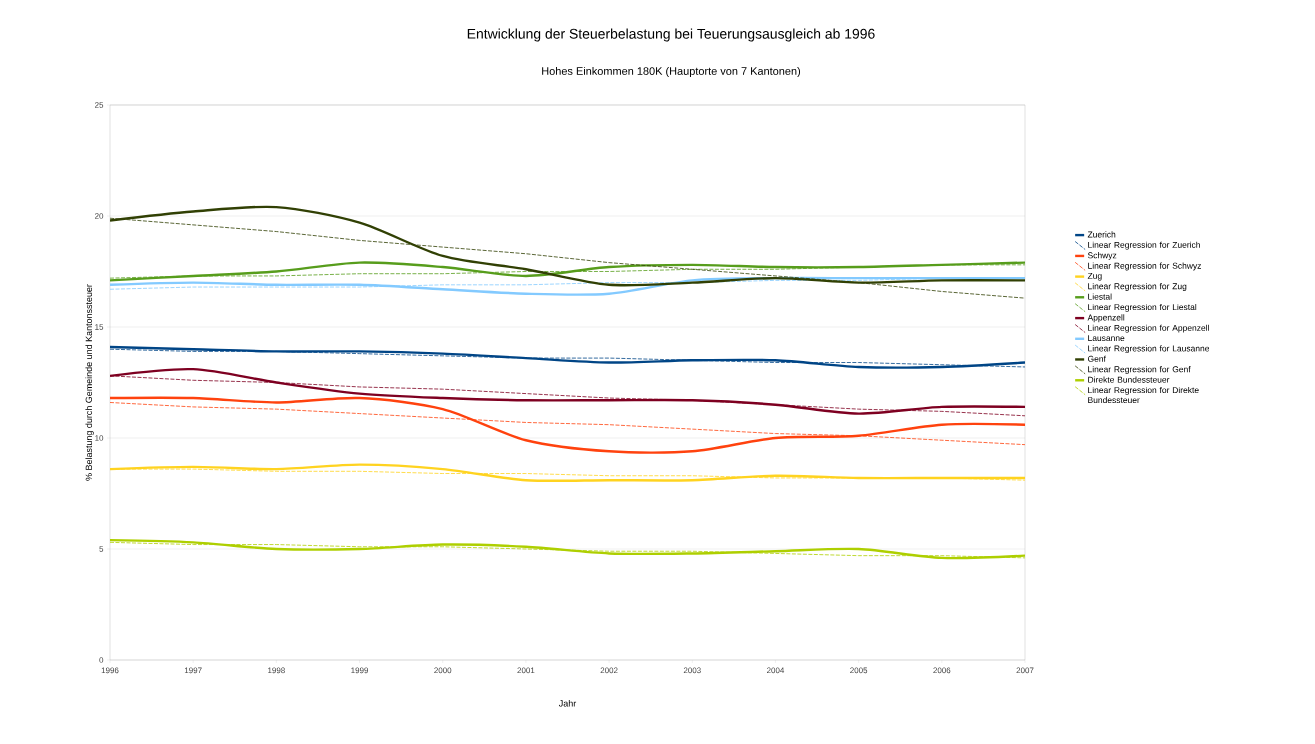  What do you see at coordinates (1149, 349) in the screenshot?
I see `legend-label: Linear Regression for Lausanne` at bounding box center [1149, 349].